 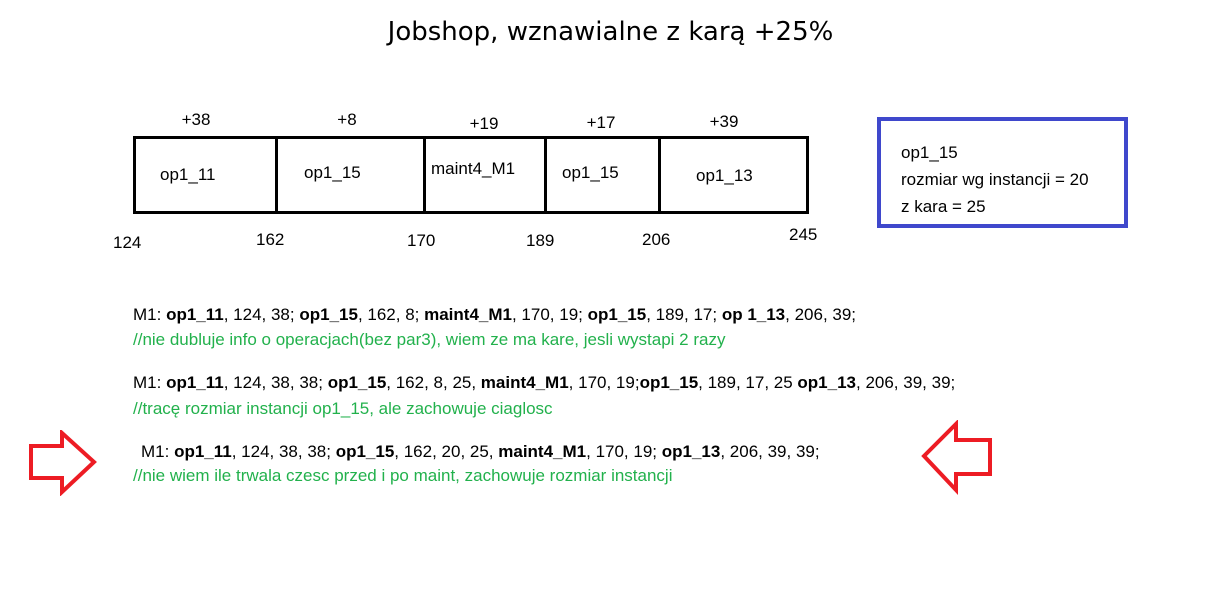 I want to click on format-segment: , 189, 17, 25, so click(x=748, y=382).